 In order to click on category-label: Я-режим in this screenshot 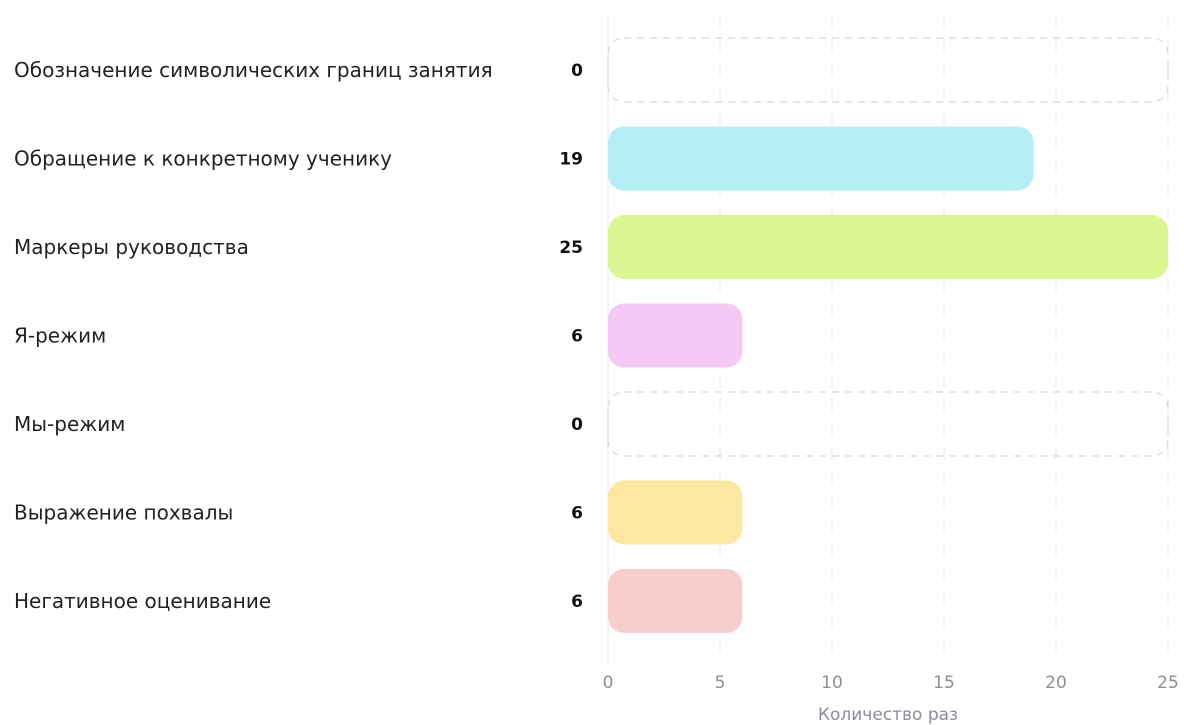, I will do `click(60, 336)`.